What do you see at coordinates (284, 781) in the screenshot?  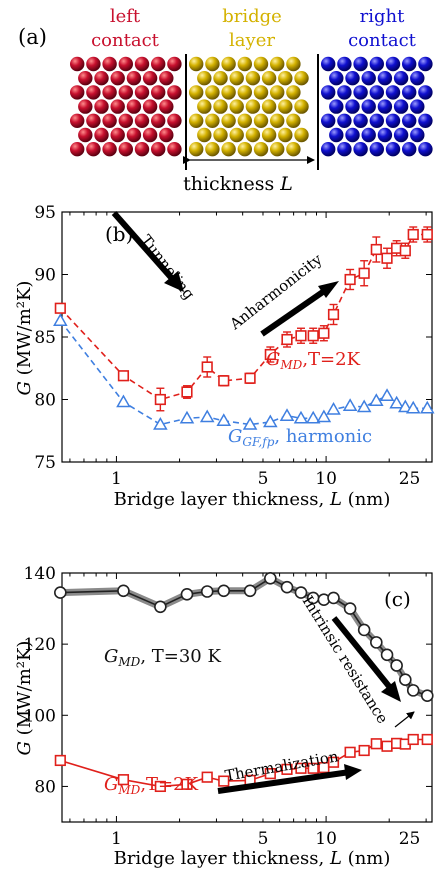 I see `thermalization-arrow` at bounding box center [284, 781].